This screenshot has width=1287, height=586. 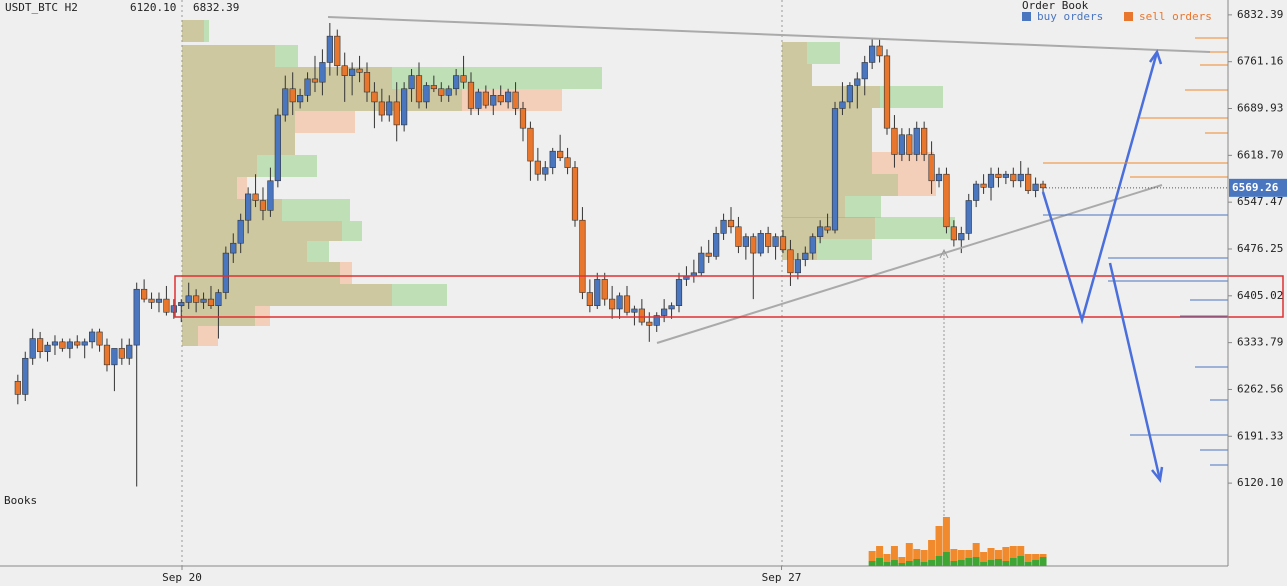 I want to click on legend-label: buy orders, so click(x=1070, y=16).